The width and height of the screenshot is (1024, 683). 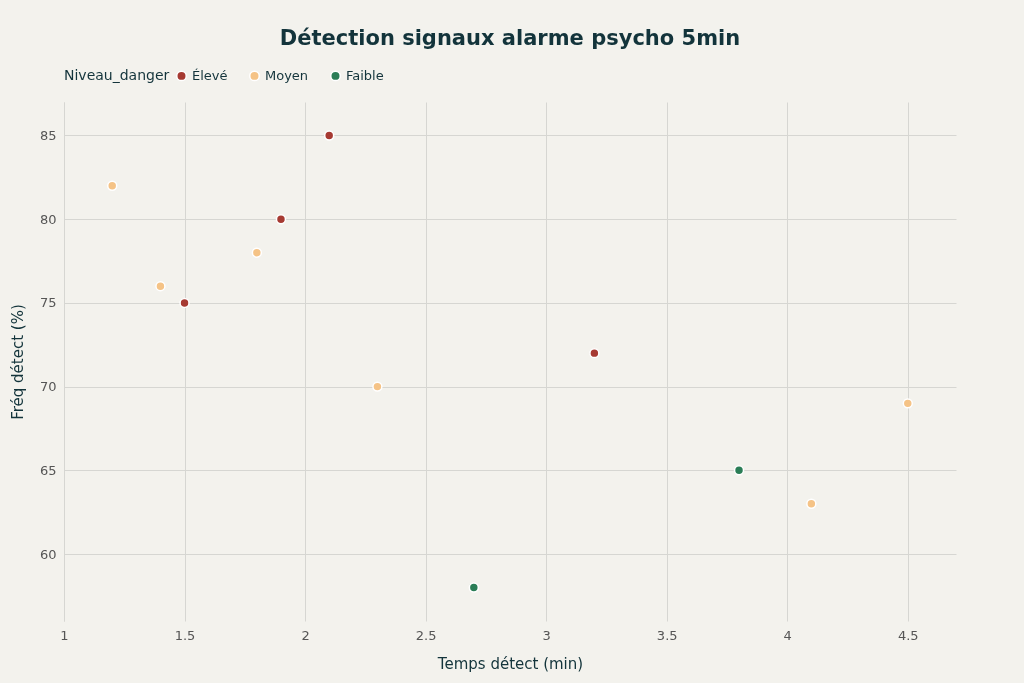 I want to click on legend-label: Moyen, so click(x=287, y=75).